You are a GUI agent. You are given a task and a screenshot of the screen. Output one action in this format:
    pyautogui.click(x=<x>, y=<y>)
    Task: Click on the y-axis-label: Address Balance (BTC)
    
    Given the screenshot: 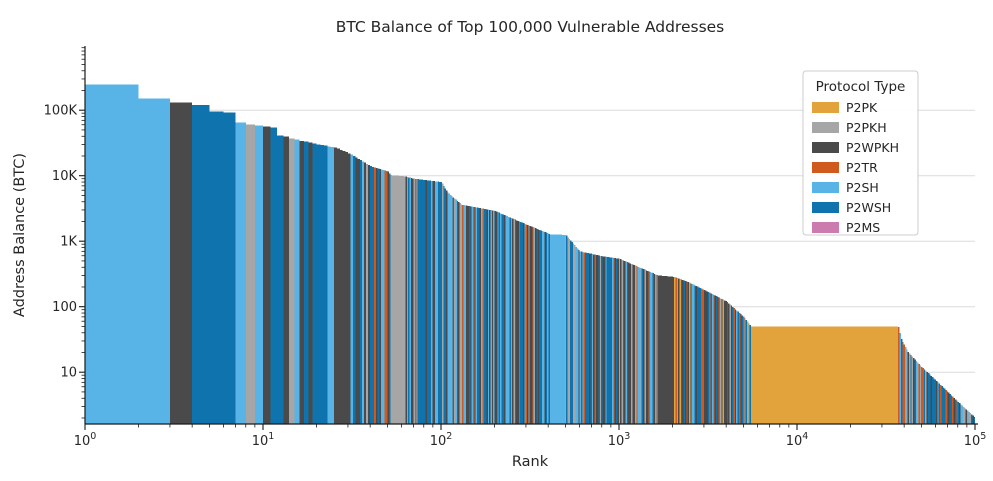 What is the action you would take?
    pyautogui.click(x=20, y=235)
    